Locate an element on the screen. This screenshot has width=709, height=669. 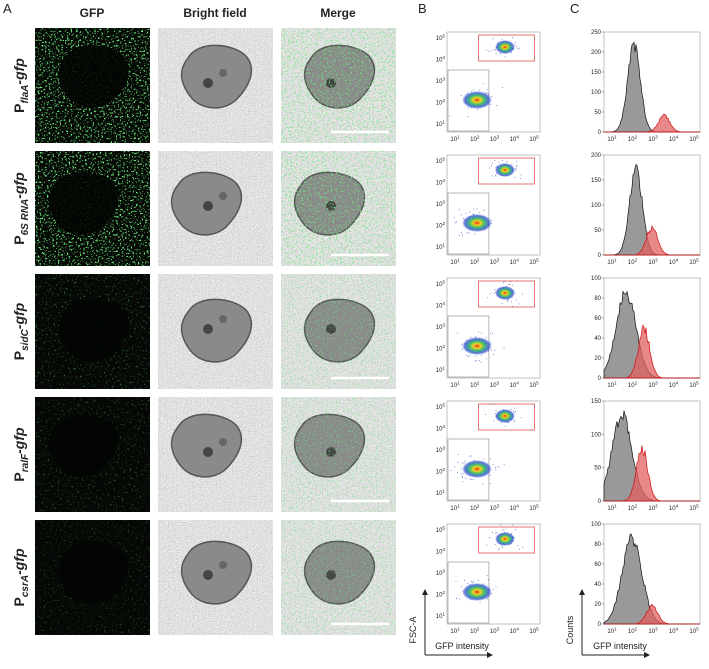
label-suffix: -gfp is located at coordinates (19, 185).